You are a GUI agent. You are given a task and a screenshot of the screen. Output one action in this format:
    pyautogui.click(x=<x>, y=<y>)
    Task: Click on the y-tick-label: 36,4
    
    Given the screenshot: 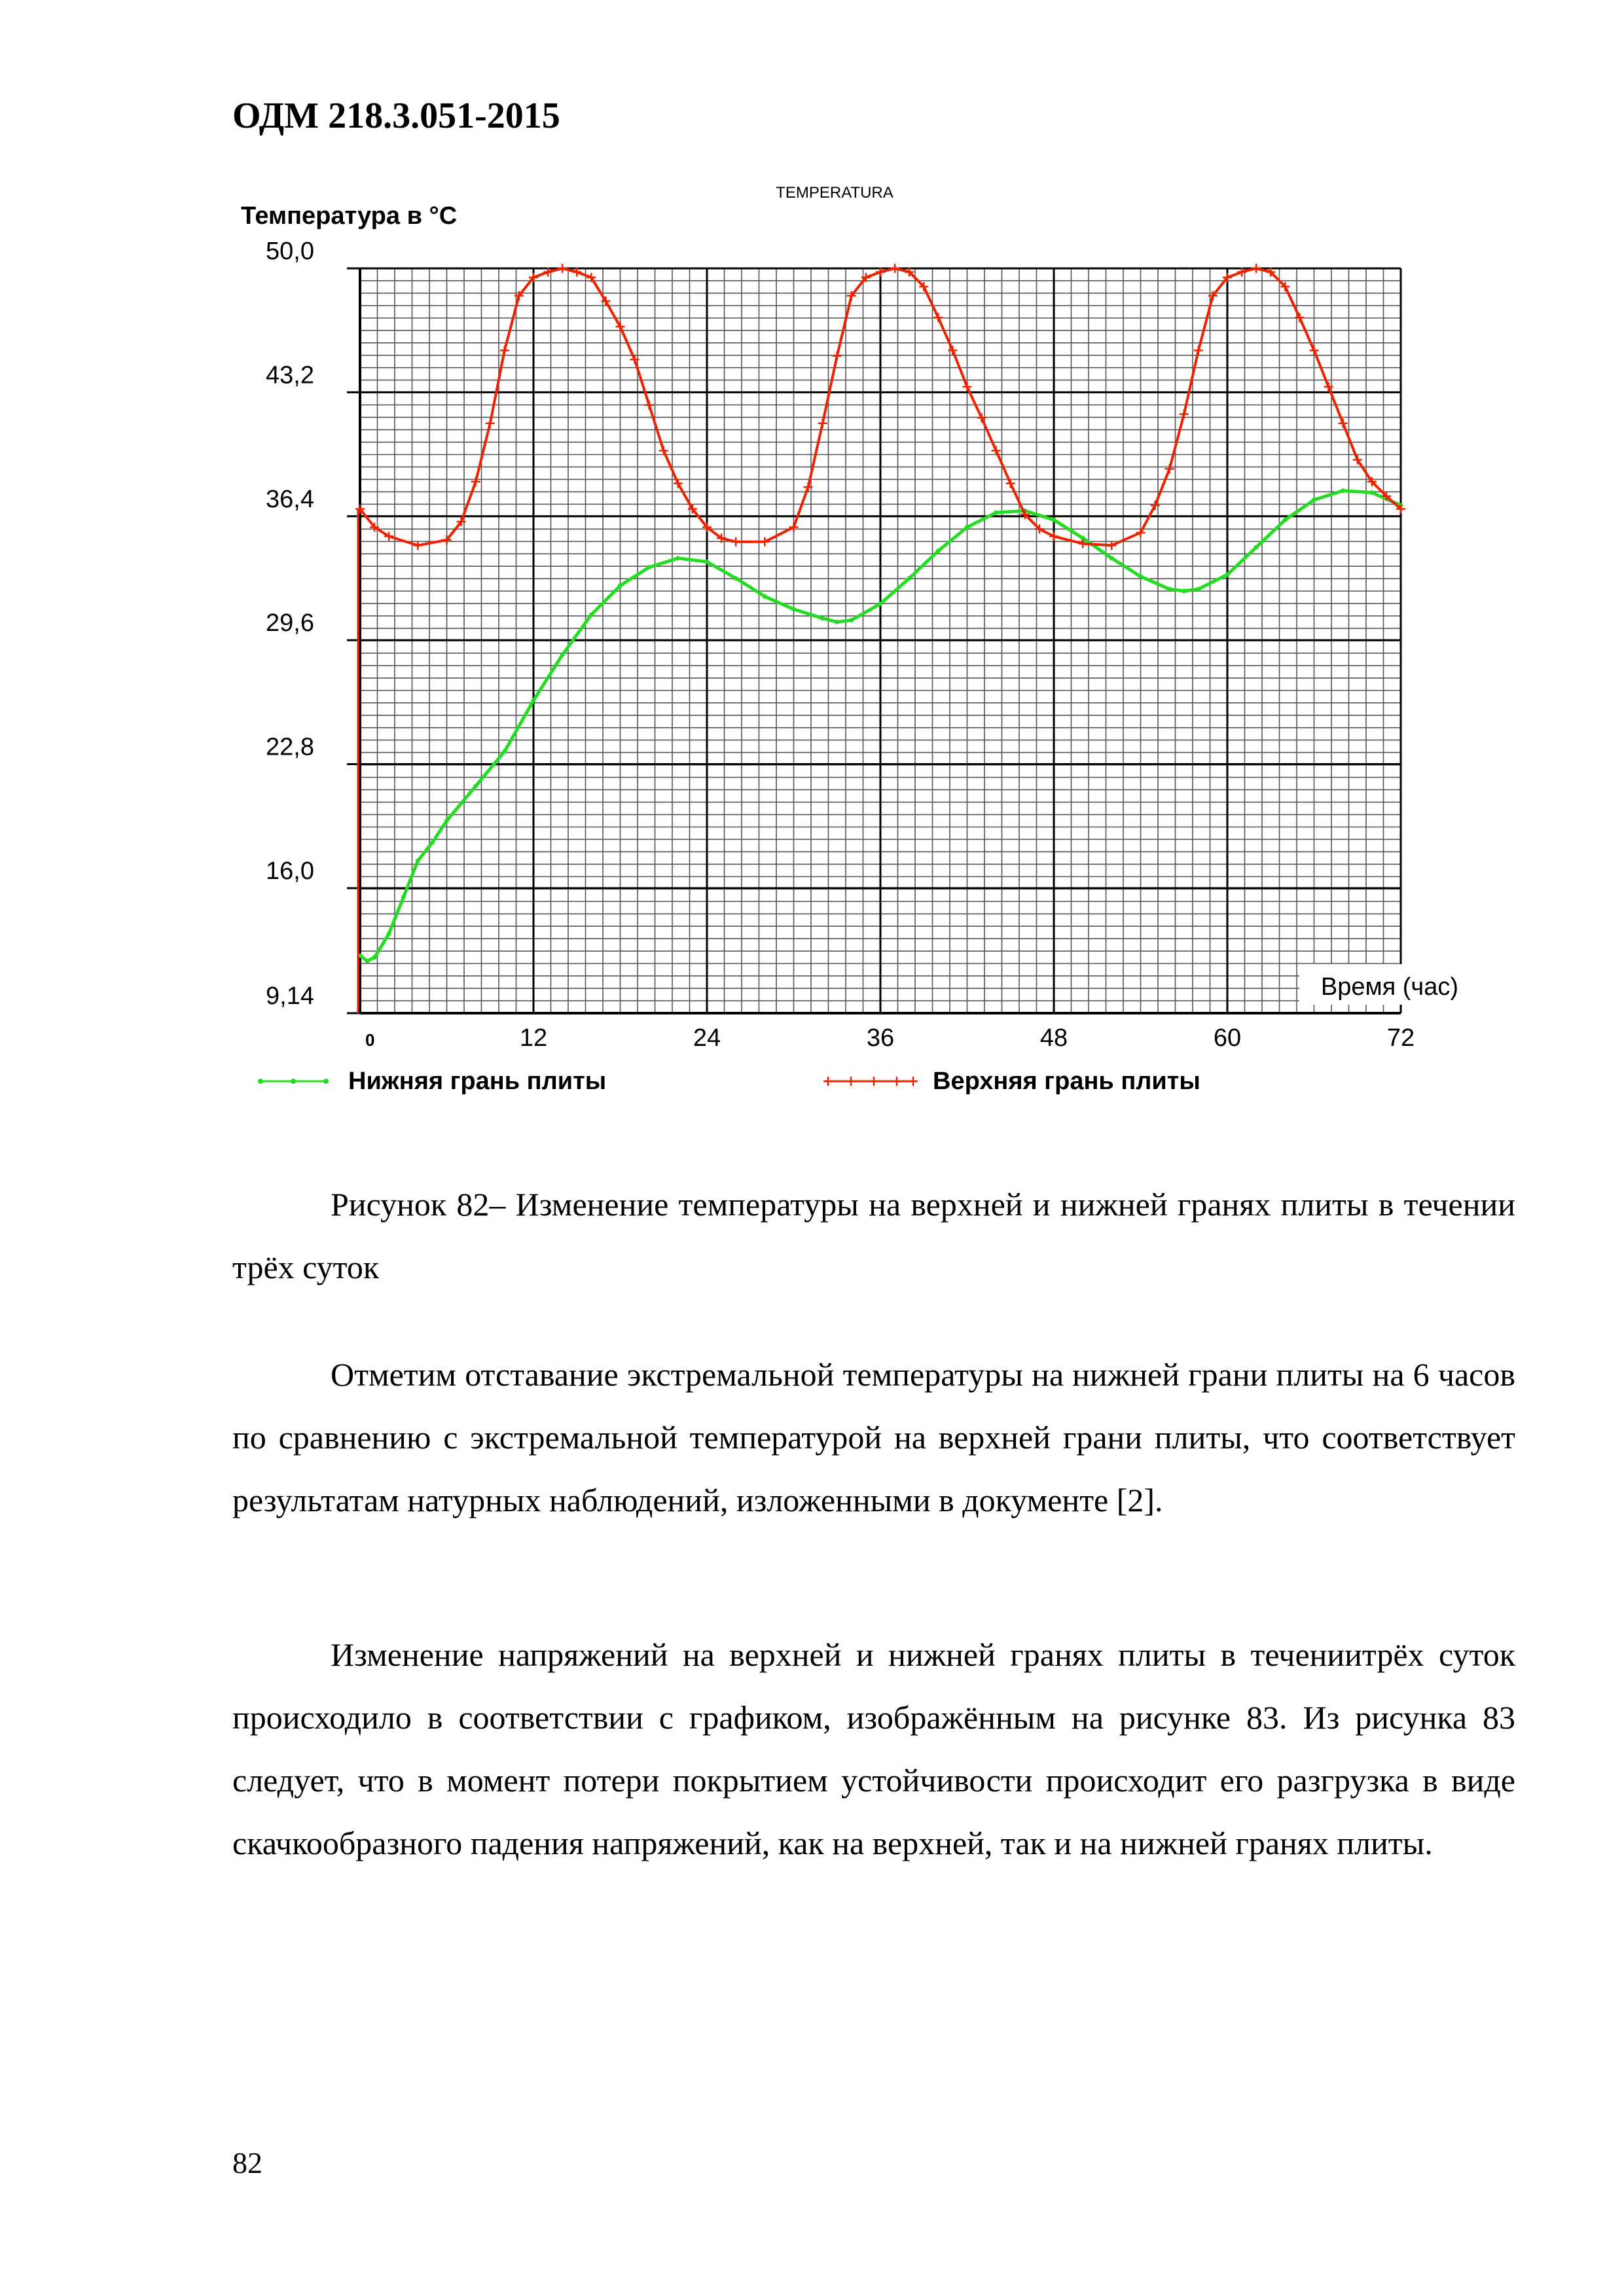 What is the action you would take?
    pyautogui.click(x=290, y=499)
    